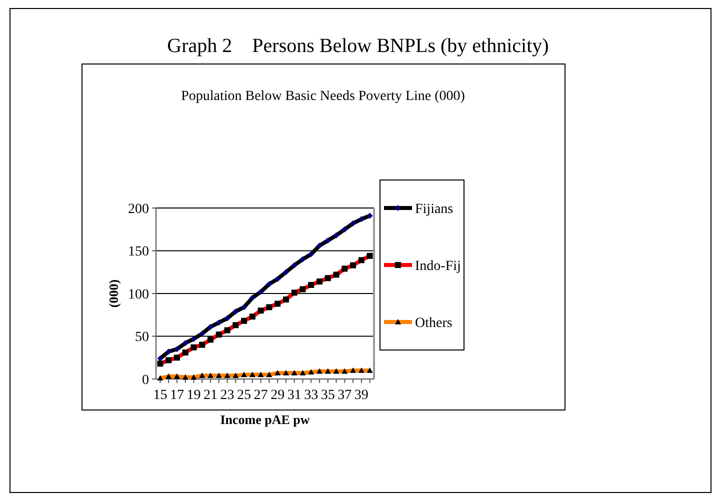  Describe the element at coordinates (294, 395) in the screenshot. I see `x-tick-label: 31` at that location.